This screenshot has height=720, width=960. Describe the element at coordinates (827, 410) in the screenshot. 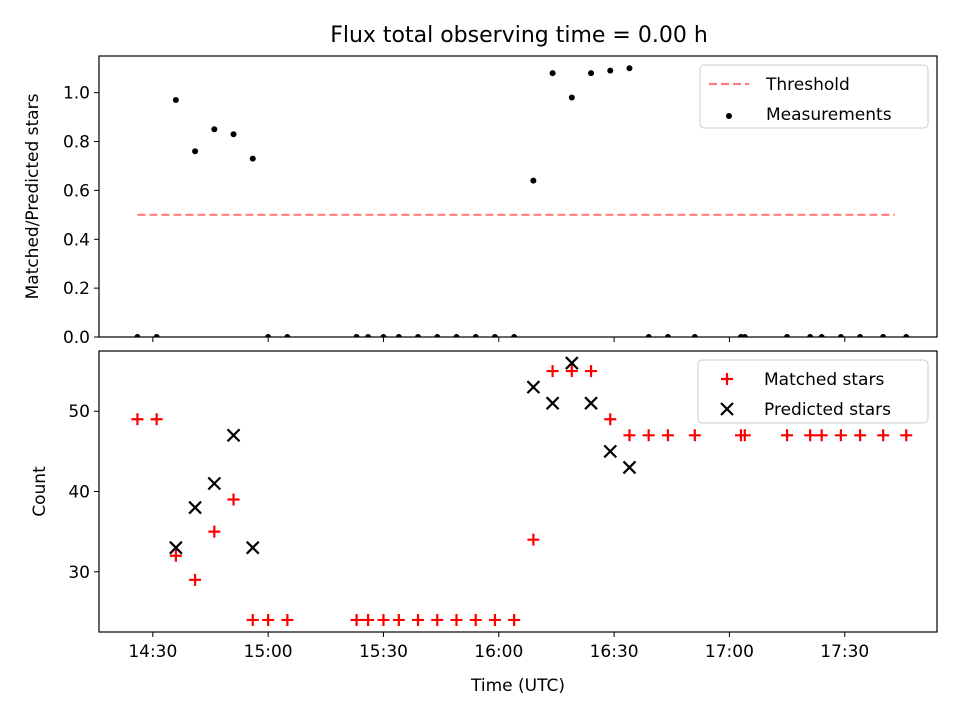

I see `legend-label: Predicted stars` at that location.